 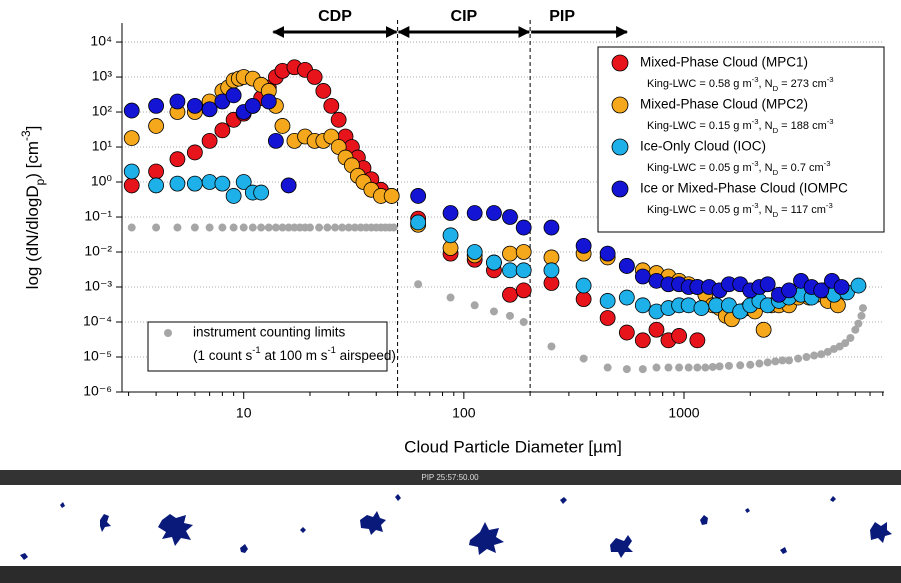 I want to click on strip-footer, so click(x=450, y=574).